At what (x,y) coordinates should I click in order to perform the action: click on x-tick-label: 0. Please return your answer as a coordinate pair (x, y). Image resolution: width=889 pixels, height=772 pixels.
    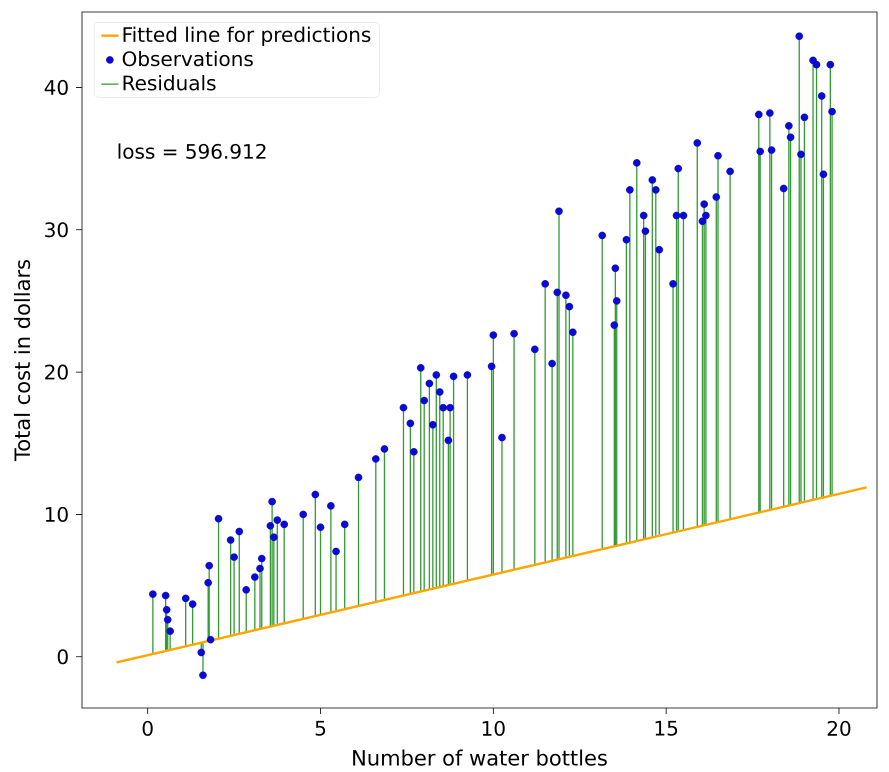
    Looking at the image, I should click on (147, 728).